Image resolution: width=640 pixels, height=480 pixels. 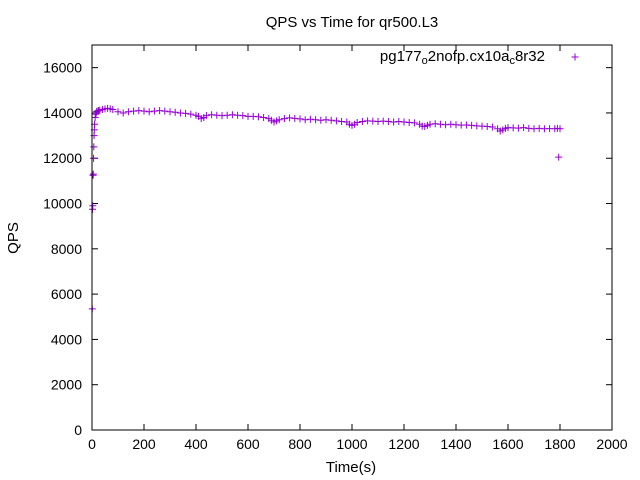 What do you see at coordinates (13, 238) in the screenshot?
I see `y-axis-label: QPS` at bounding box center [13, 238].